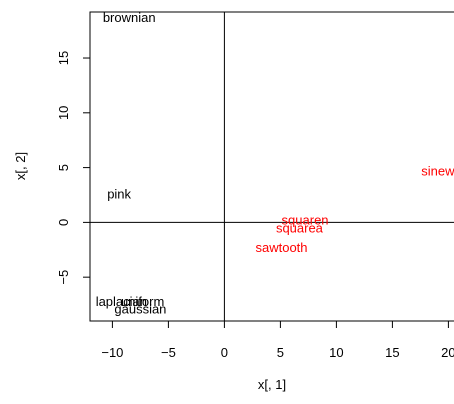  What do you see at coordinates (447, 352) in the screenshot?
I see `x-tick-label: 20` at bounding box center [447, 352].